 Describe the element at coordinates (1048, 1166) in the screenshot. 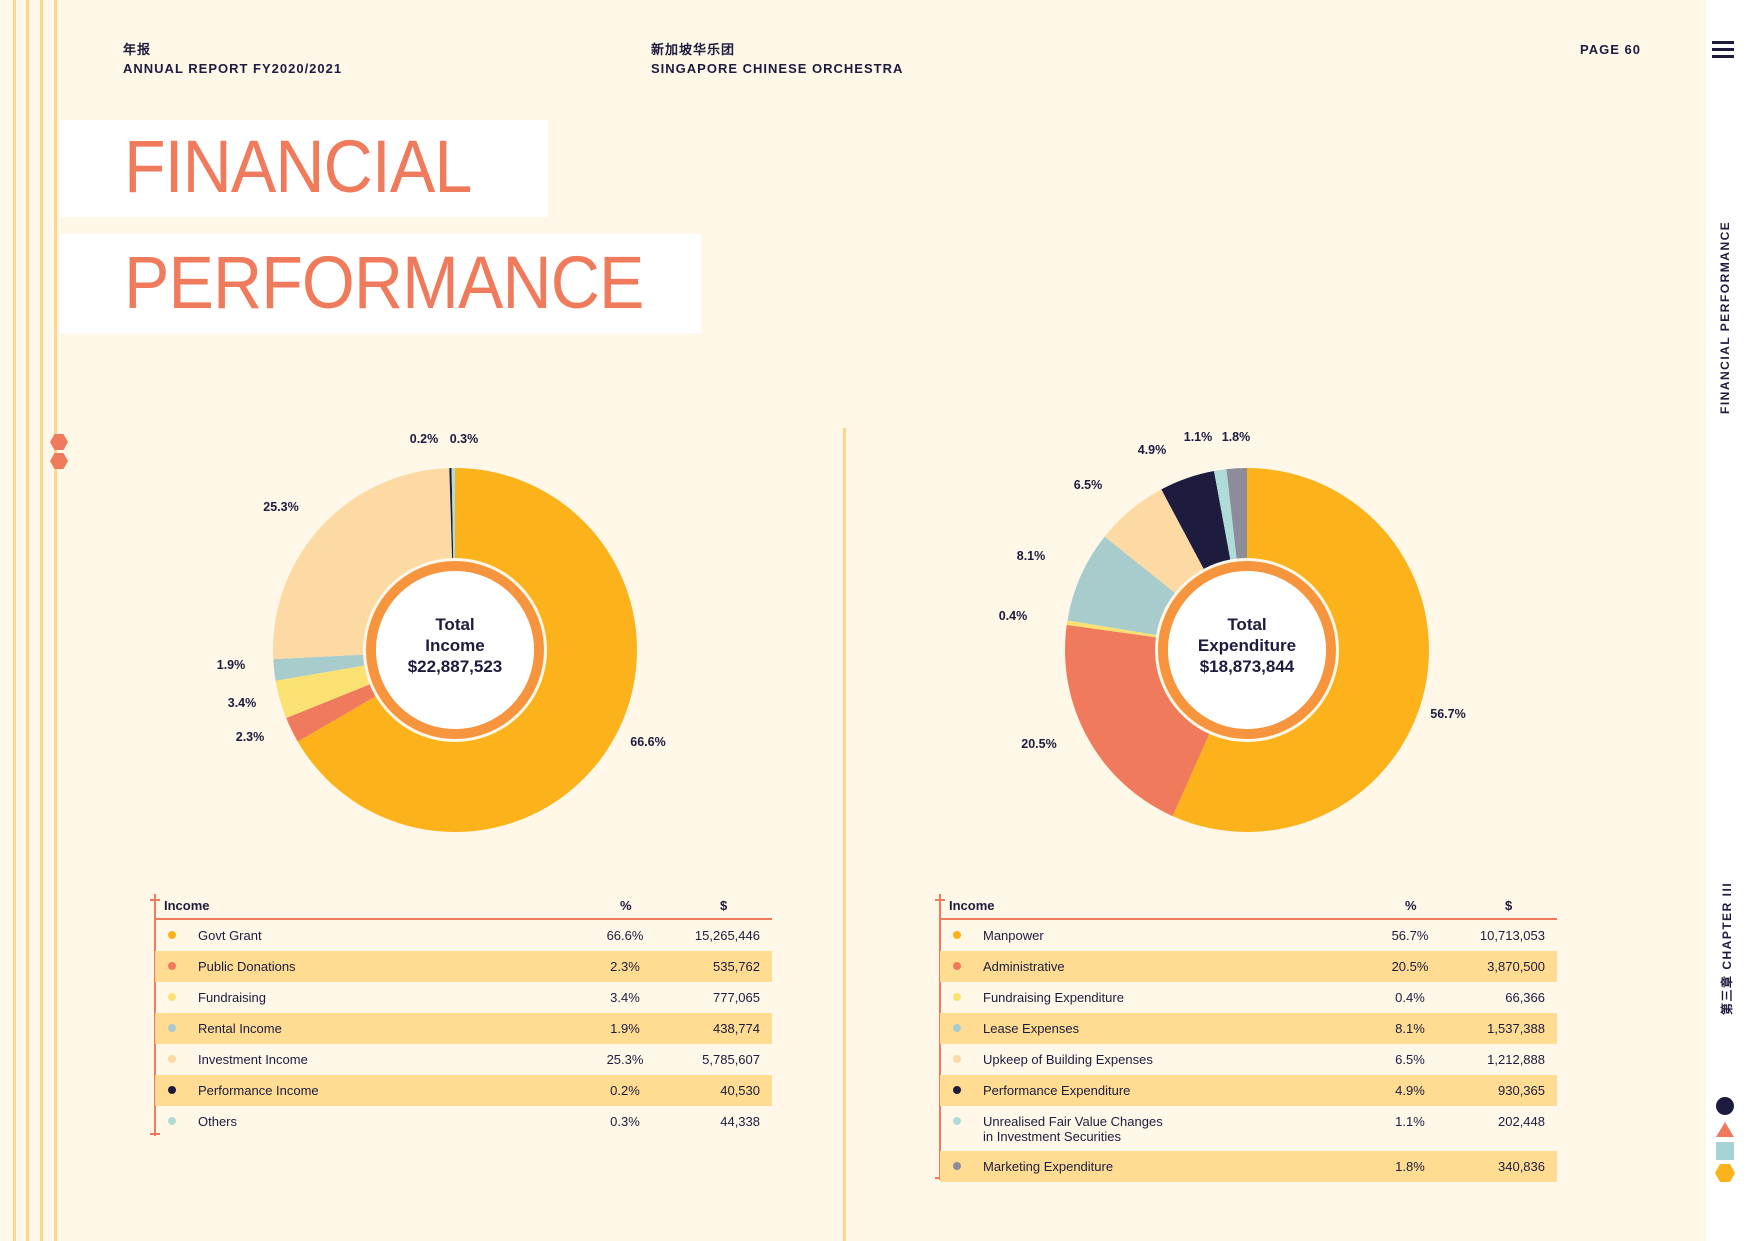

I see `row-label: Marketing Expenditure` at that location.